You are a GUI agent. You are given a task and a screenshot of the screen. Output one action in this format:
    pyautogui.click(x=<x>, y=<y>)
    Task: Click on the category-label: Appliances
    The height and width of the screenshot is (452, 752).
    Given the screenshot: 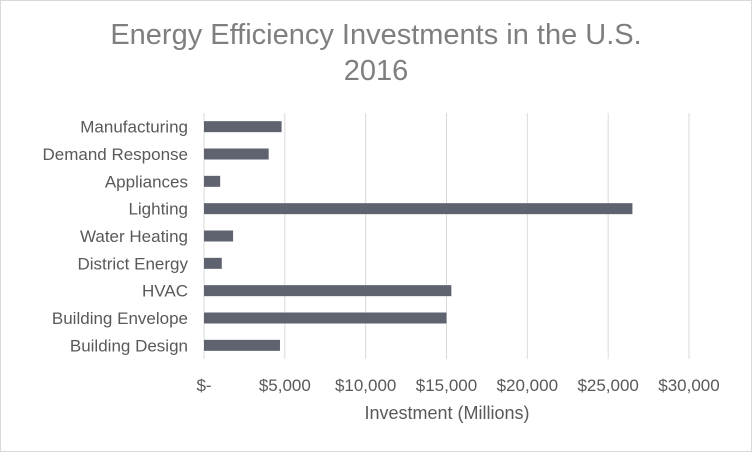 What is the action you would take?
    pyautogui.click(x=146, y=181)
    